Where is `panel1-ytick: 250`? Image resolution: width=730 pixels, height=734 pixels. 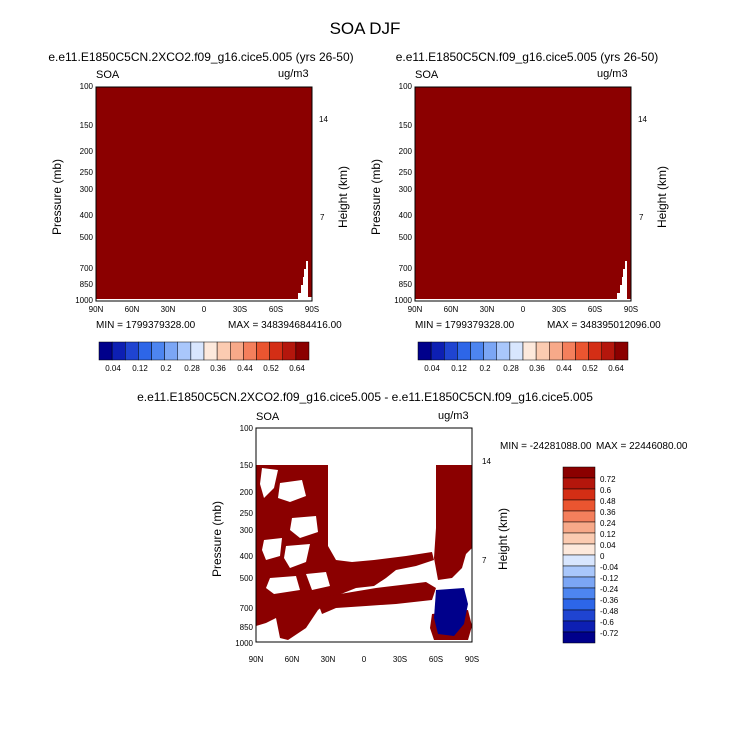 panel1-ytick: 250 is located at coordinates (86, 172).